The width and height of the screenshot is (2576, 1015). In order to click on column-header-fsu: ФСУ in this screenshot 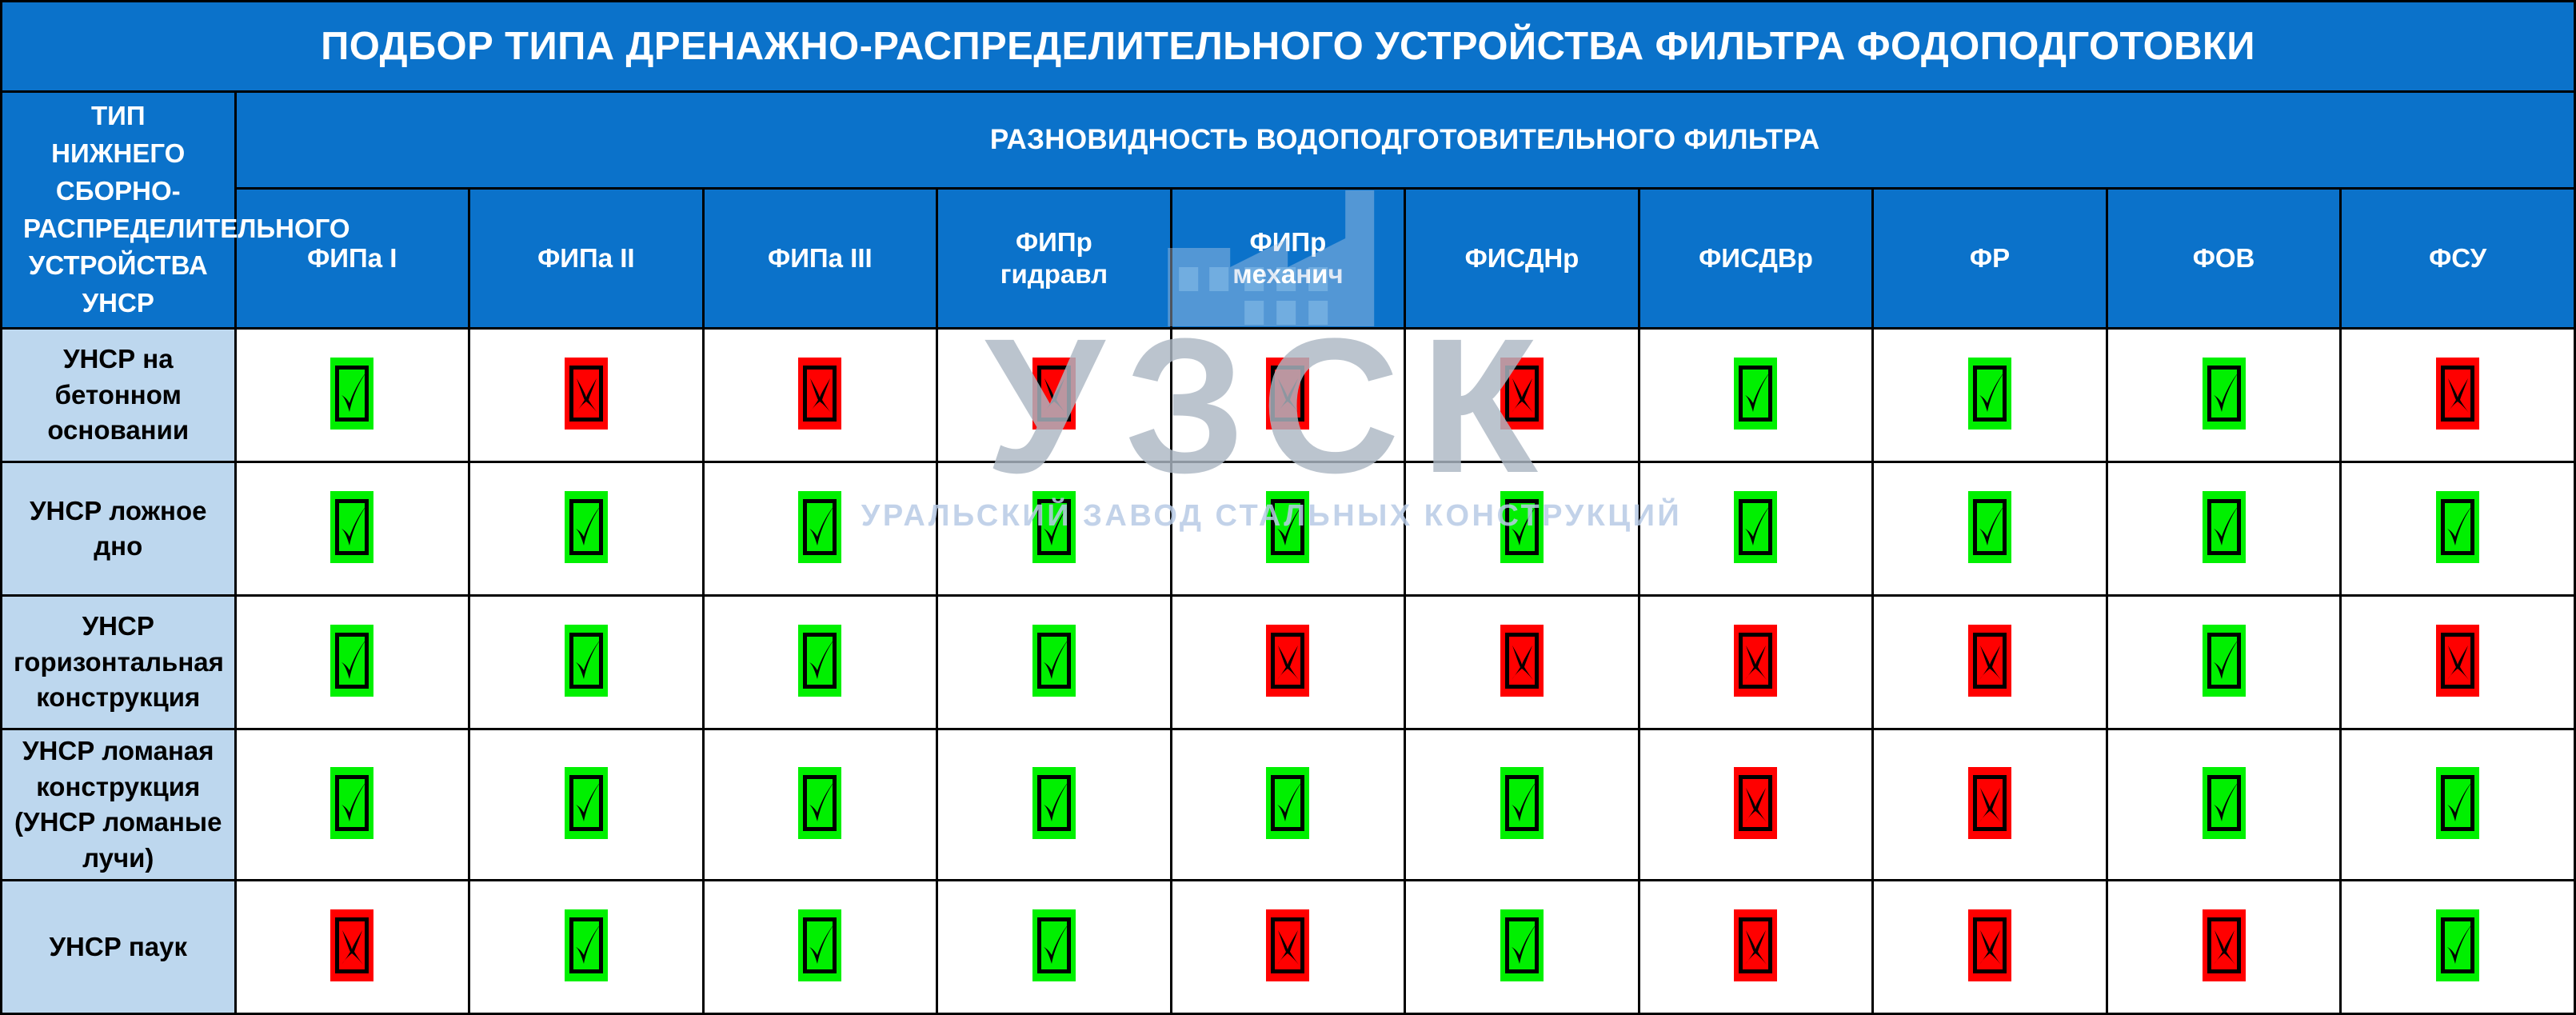, I will do `click(2458, 258)`.